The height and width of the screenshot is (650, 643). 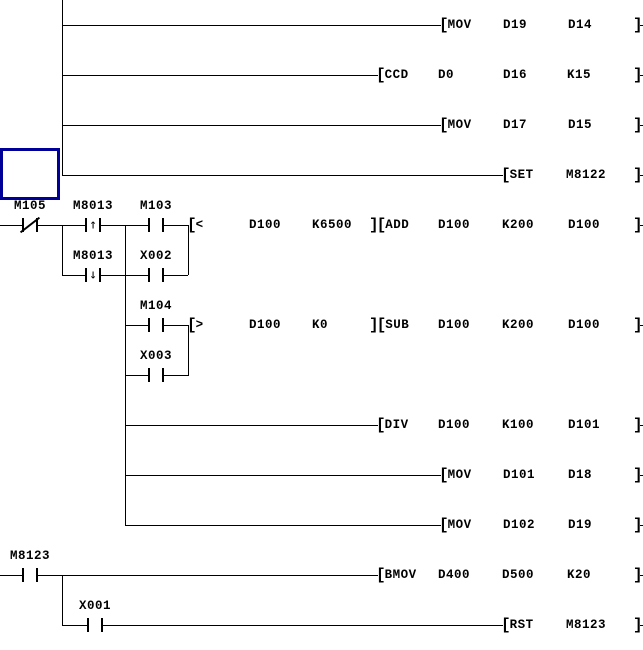 What do you see at coordinates (446, 75) in the screenshot?
I see `operand-cell: D0` at bounding box center [446, 75].